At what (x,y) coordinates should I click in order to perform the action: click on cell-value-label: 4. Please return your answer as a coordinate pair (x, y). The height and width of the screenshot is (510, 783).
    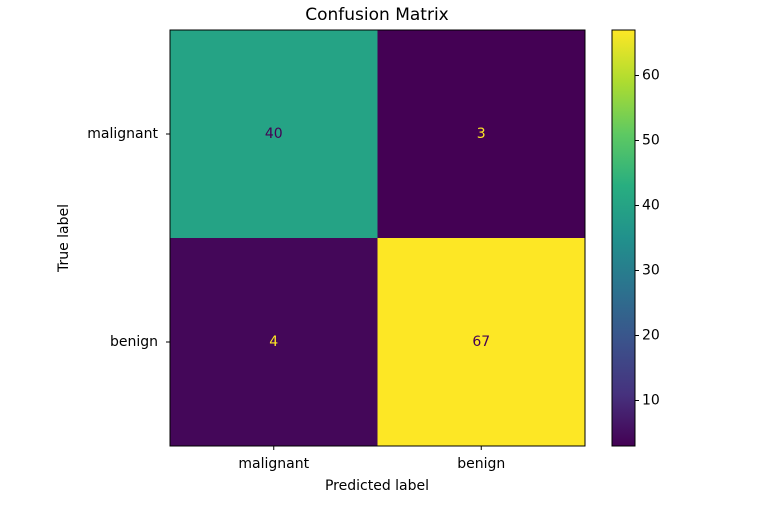
    Looking at the image, I should click on (273, 342).